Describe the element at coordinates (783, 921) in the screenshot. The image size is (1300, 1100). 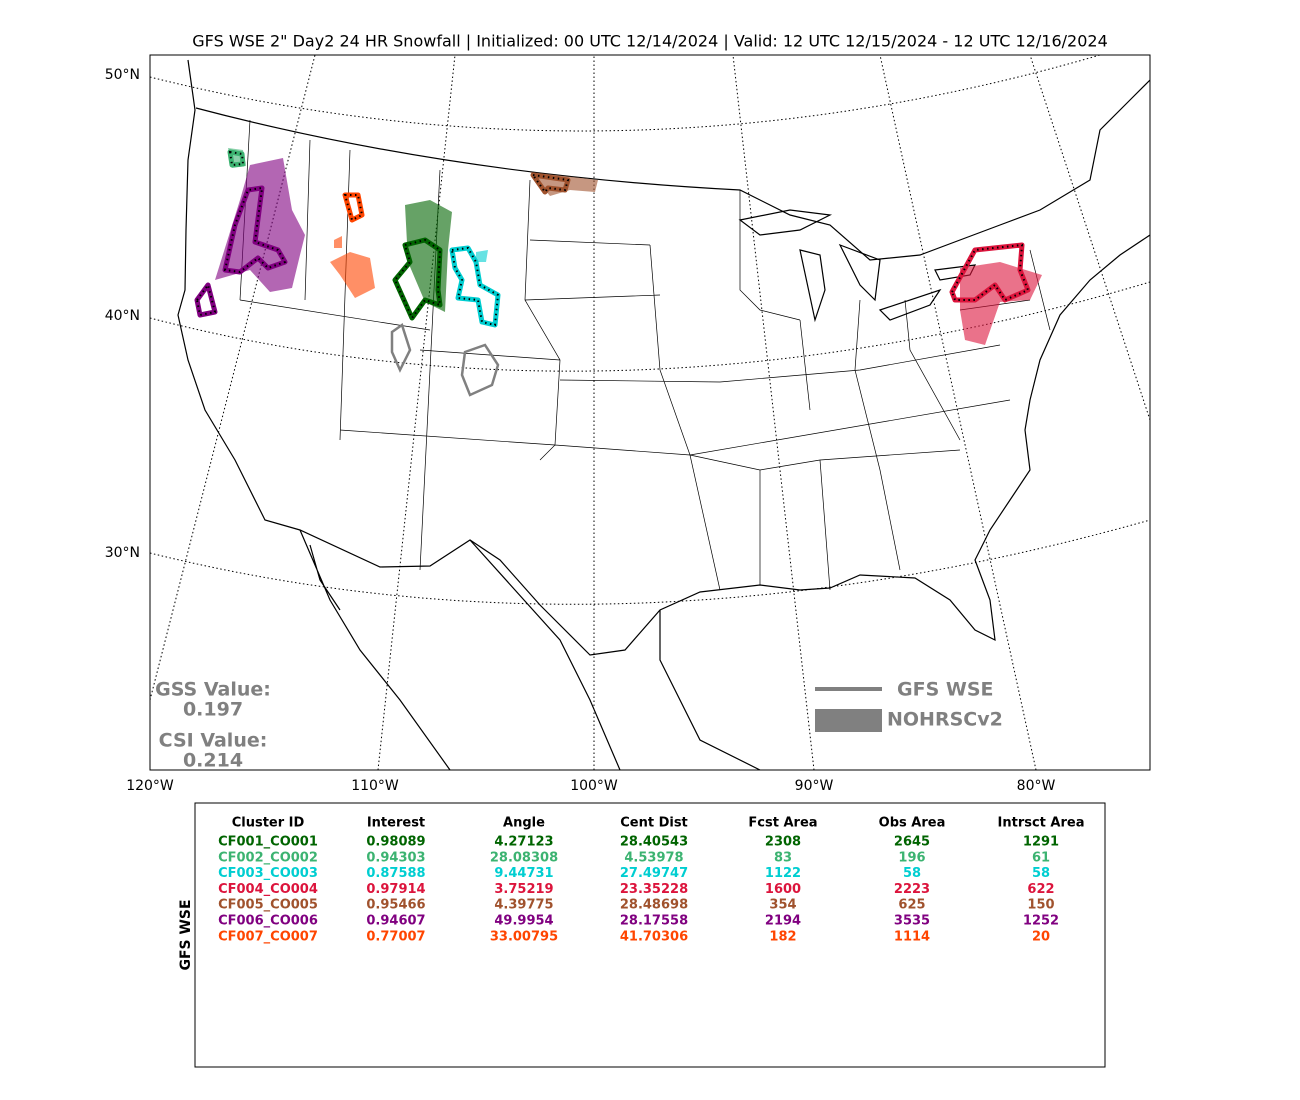
I see `table-cell: 2194` at that location.